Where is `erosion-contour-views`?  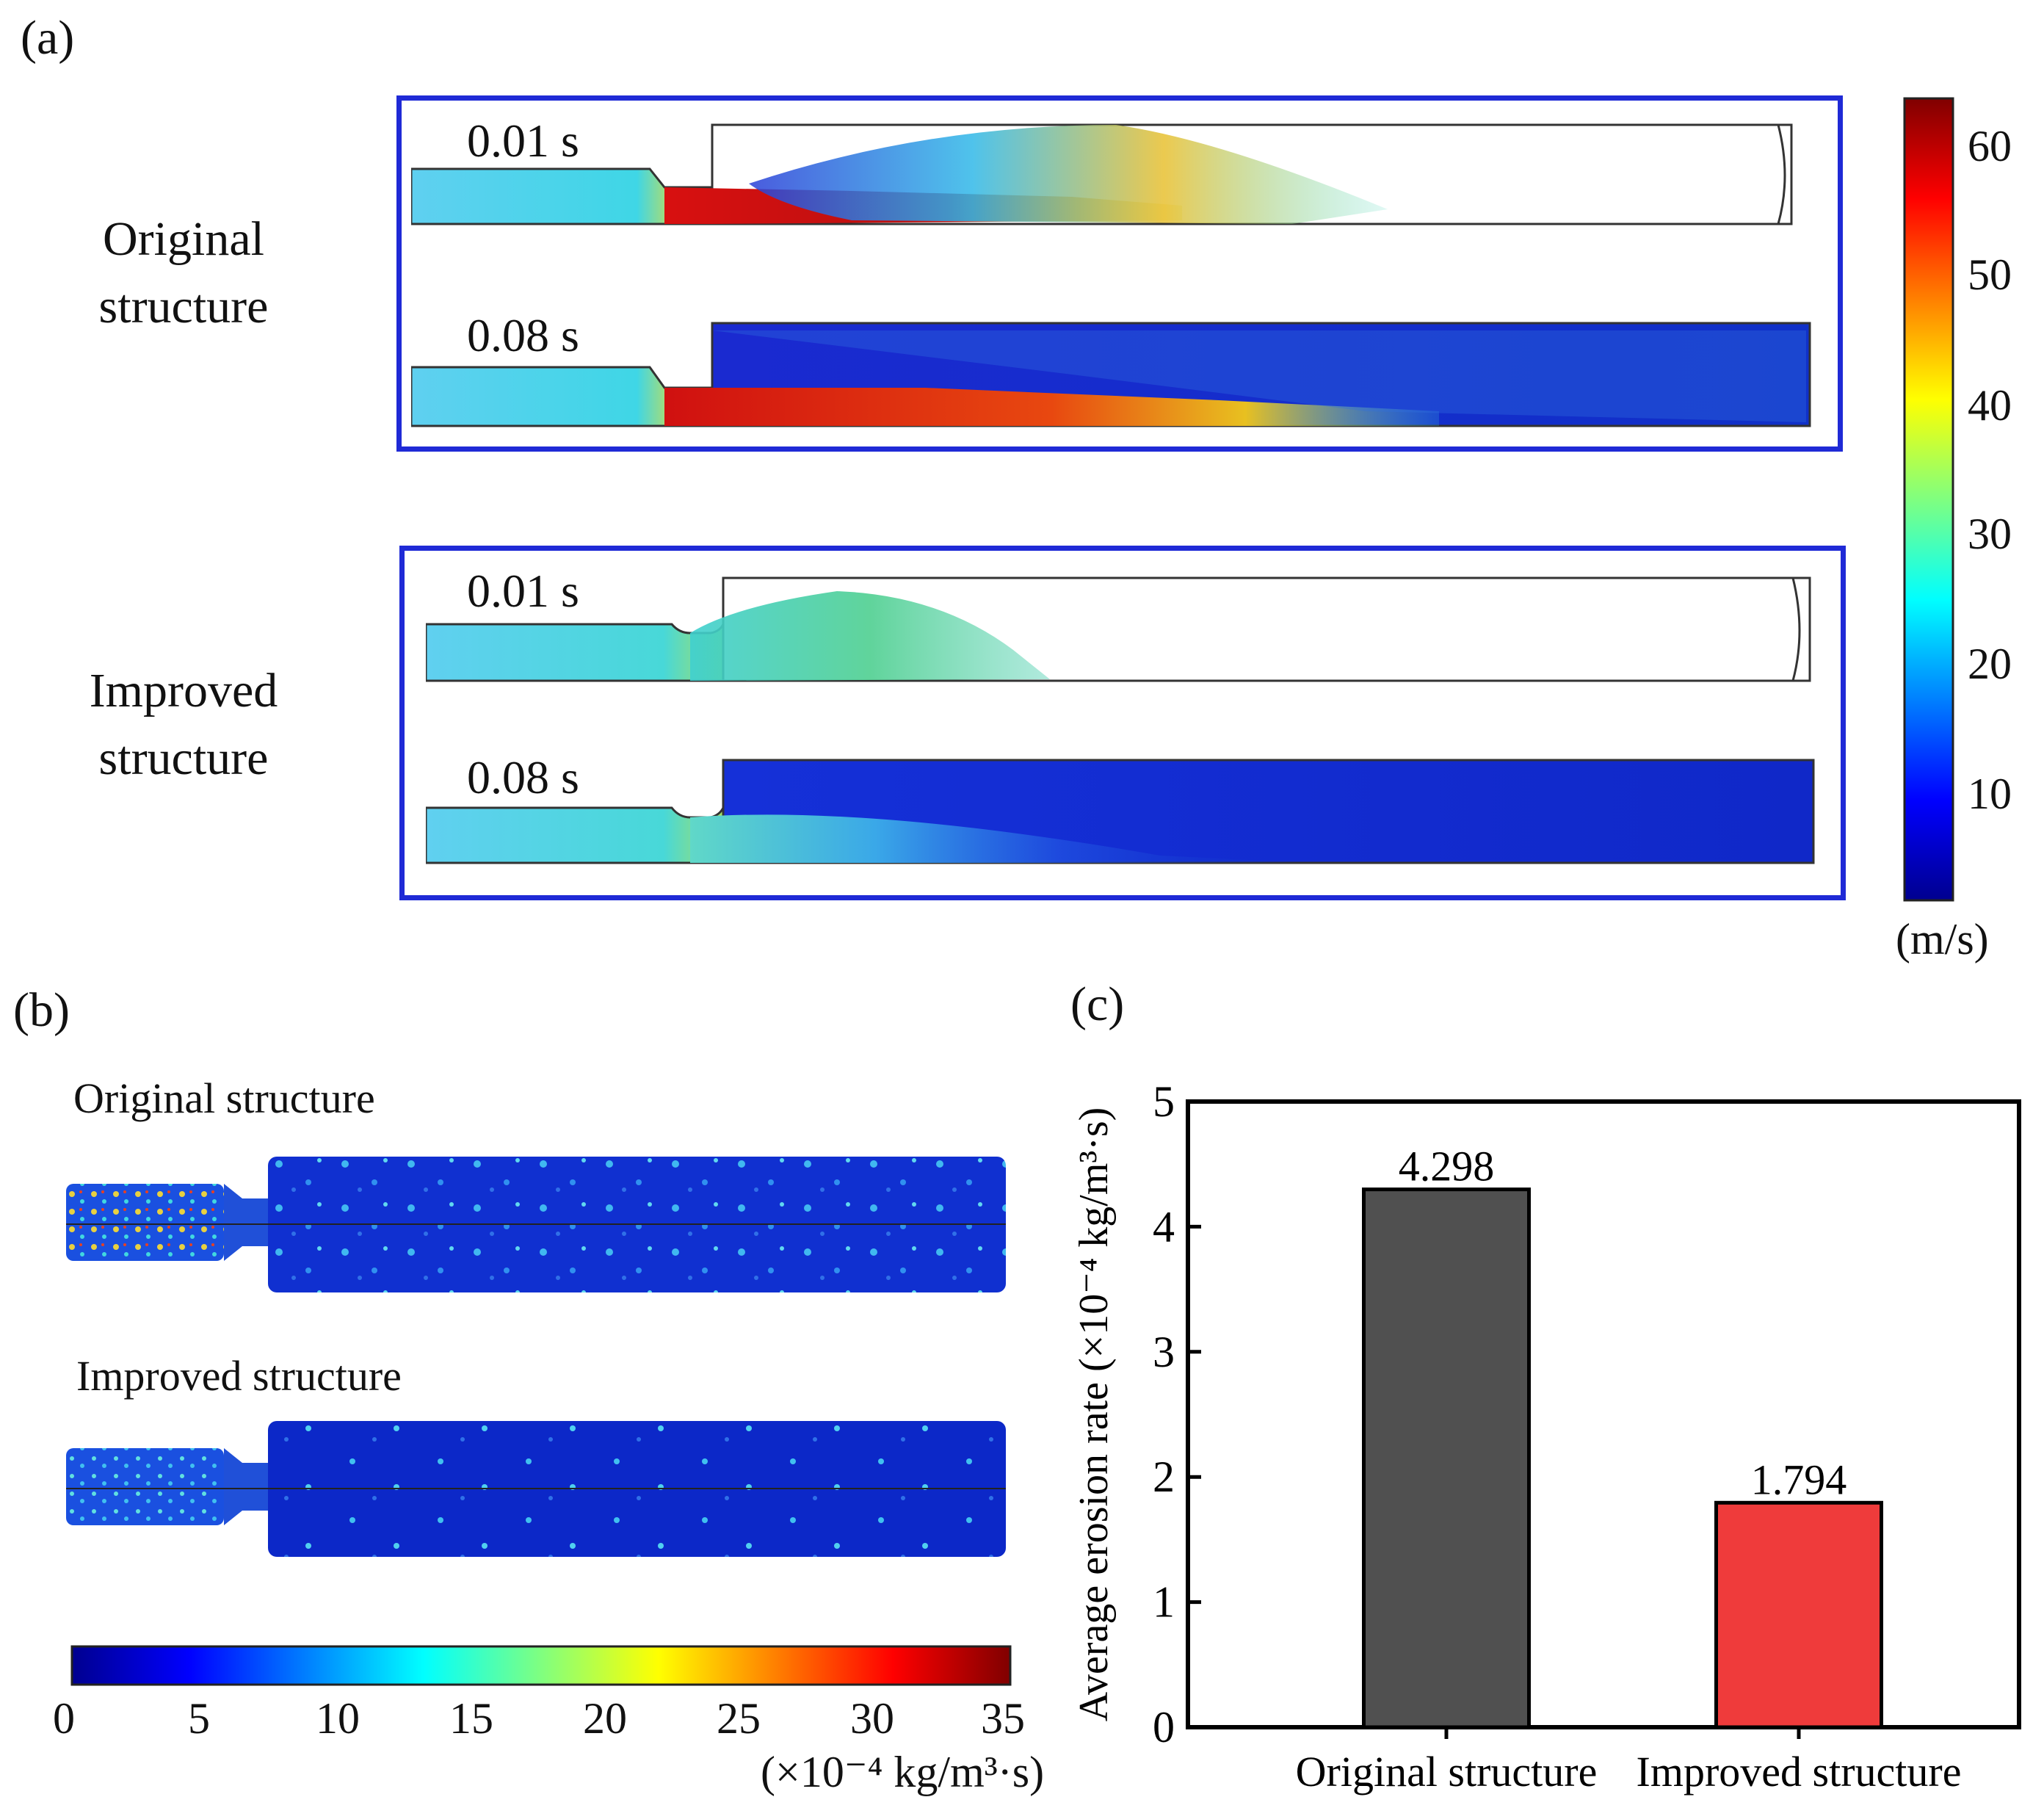
erosion-contour-views is located at coordinates (536, 1357).